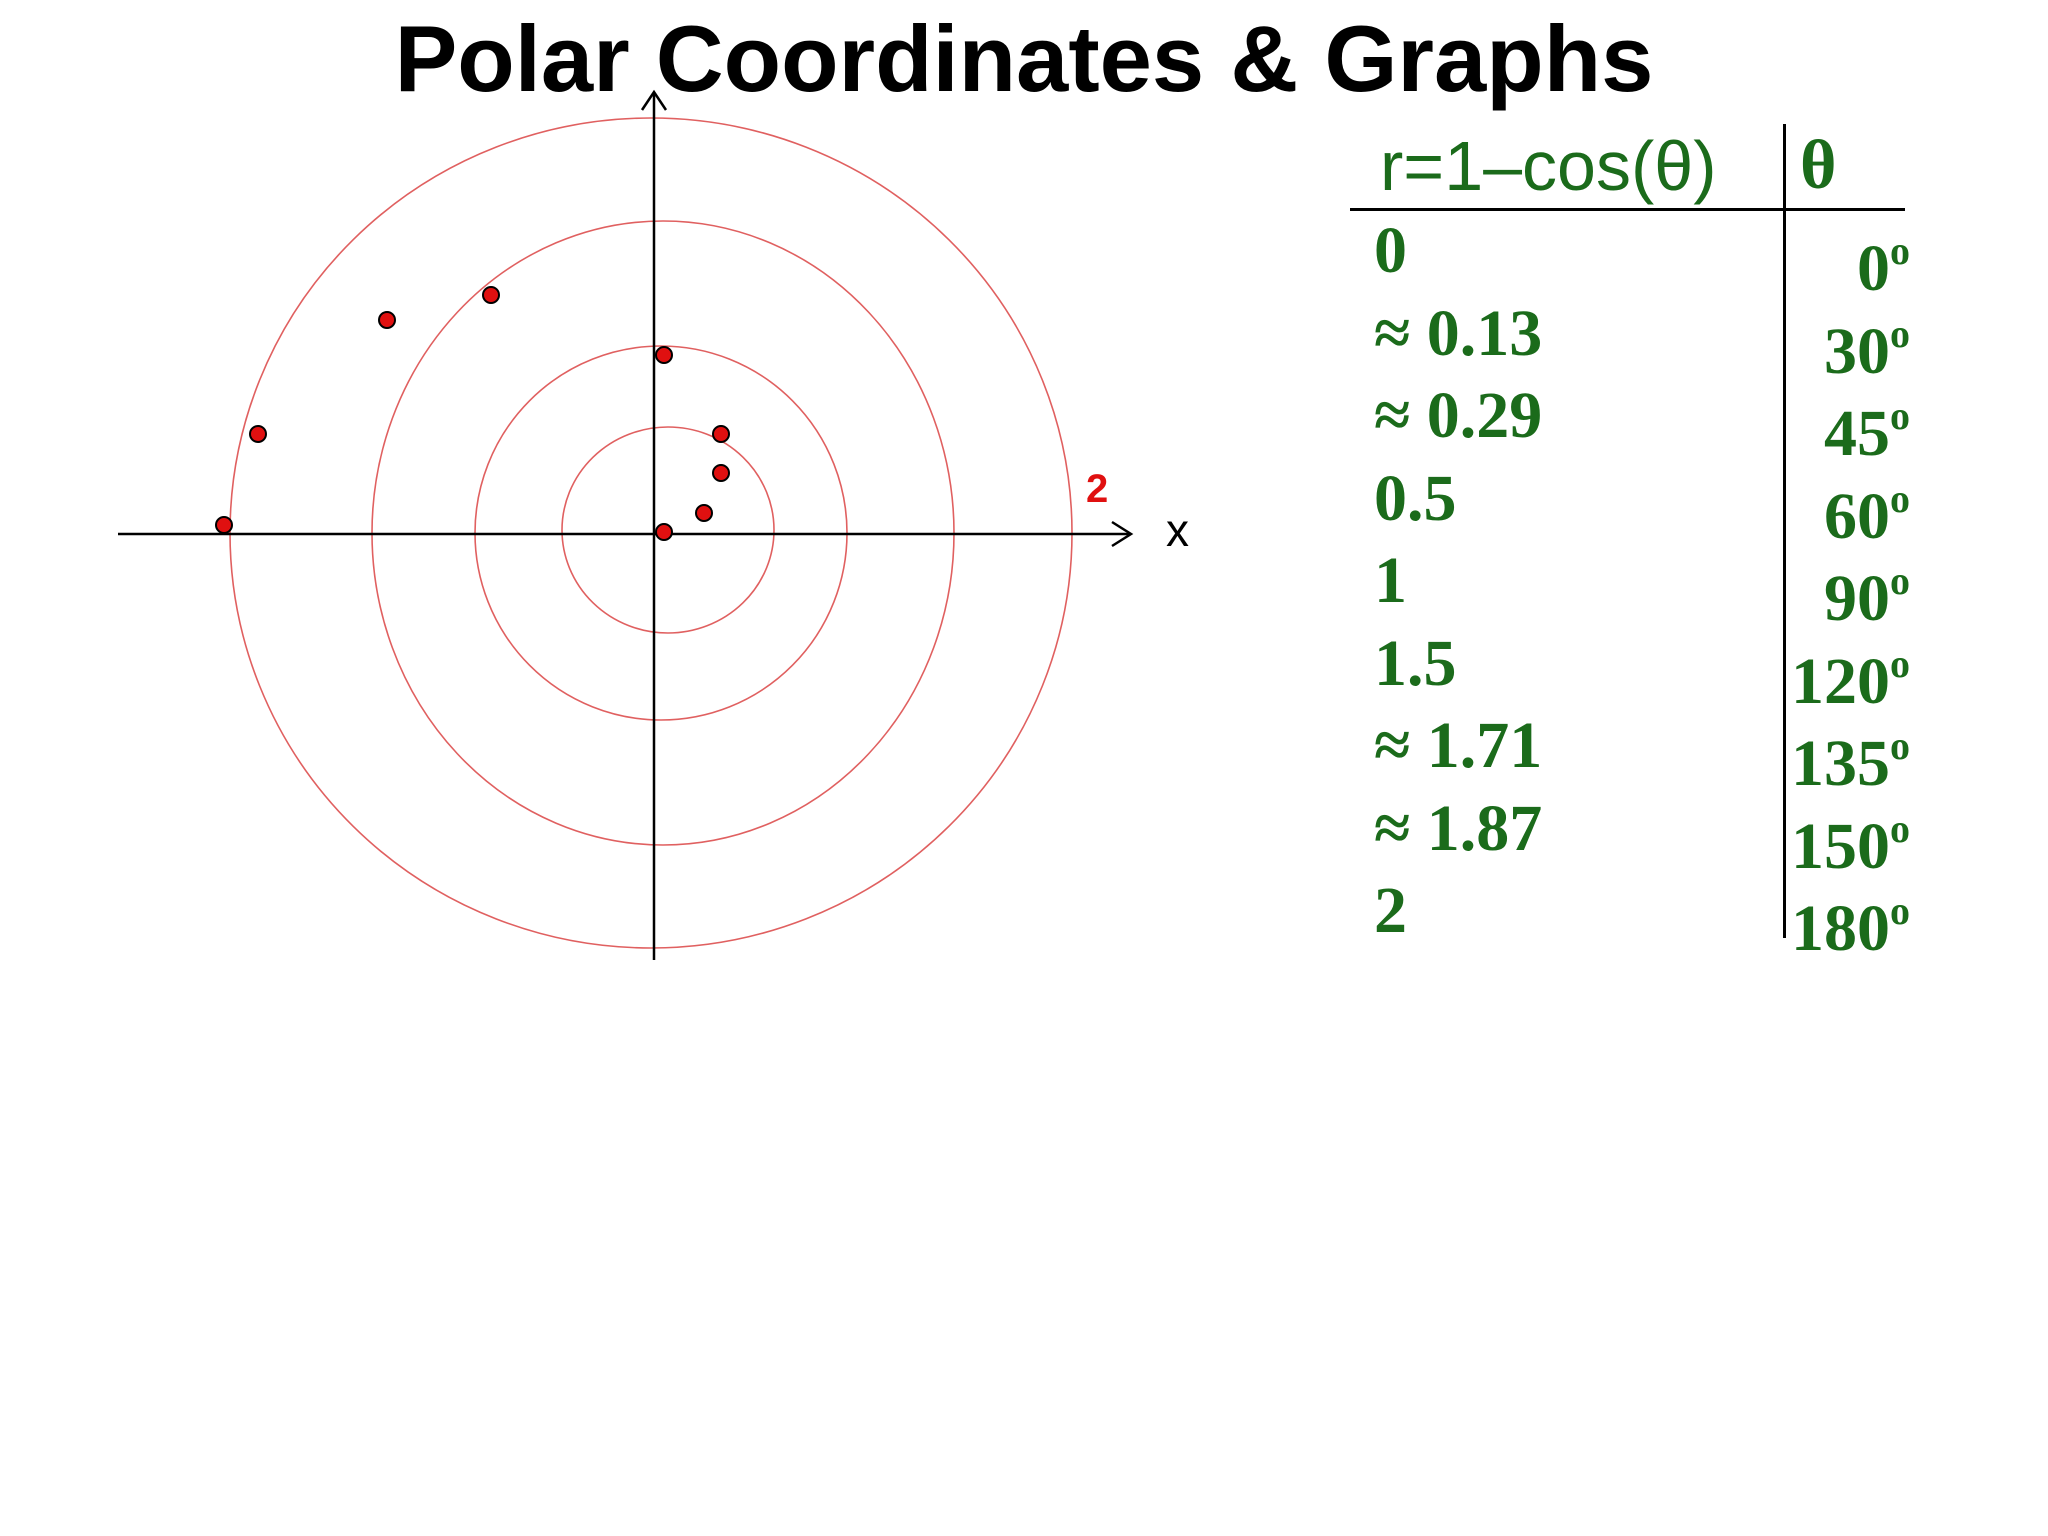 The height and width of the screenshot is (1536, 2048). I want to click on theta-number: 135, so click(1840, 763).